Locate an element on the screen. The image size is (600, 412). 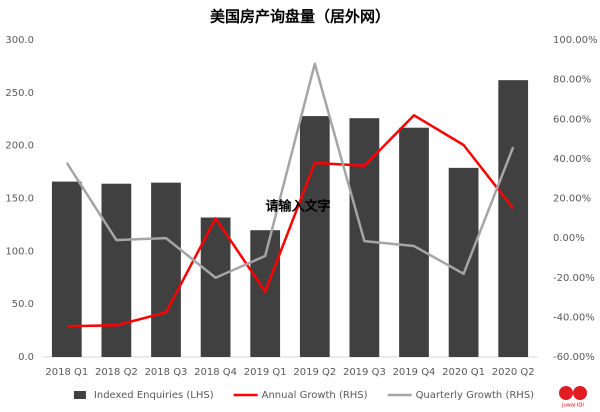
y-tick-label: 300.0 is located at coordinates (19, 40).